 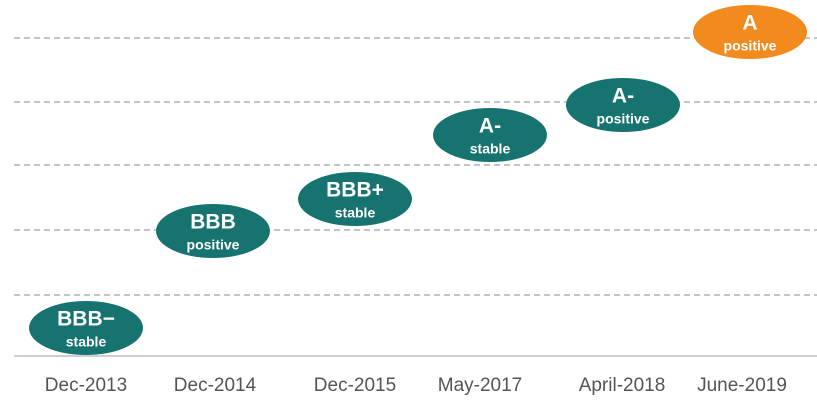 What do you see at coordinates (86, 319) in the screenshot?
I see `rating: BBB−` at bounding box center [86, 319].